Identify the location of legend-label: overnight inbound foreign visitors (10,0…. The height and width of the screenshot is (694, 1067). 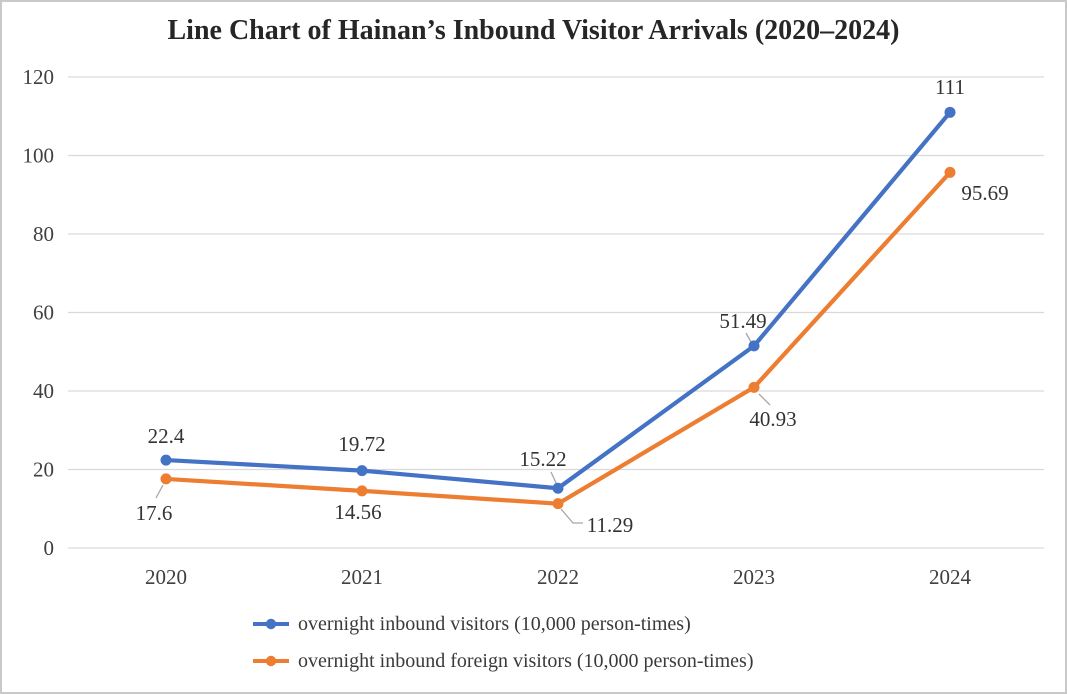
(526, 660).